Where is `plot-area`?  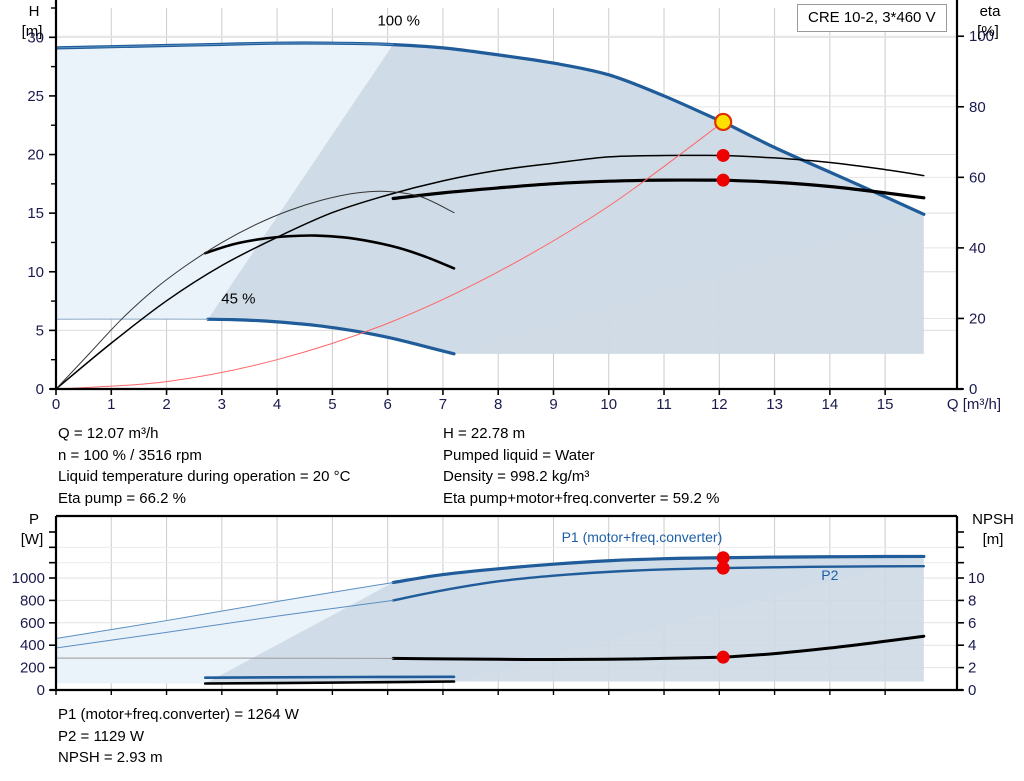
plot-area is located at coordinates (491, 618).